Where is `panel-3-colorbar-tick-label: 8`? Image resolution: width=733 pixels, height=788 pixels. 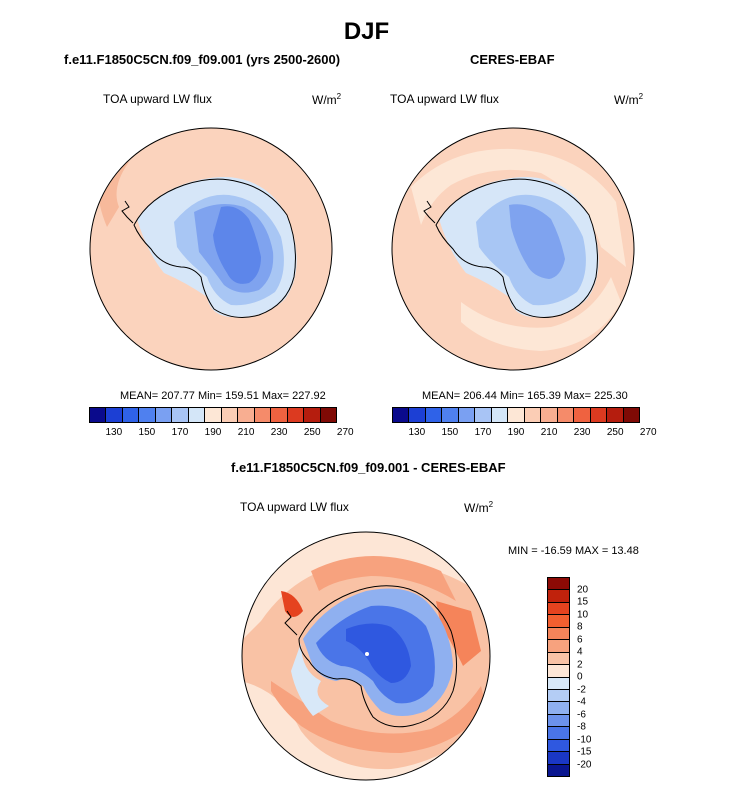 panel-3-colorbar-tick-label: 8 is located at coordinates (580, 627).